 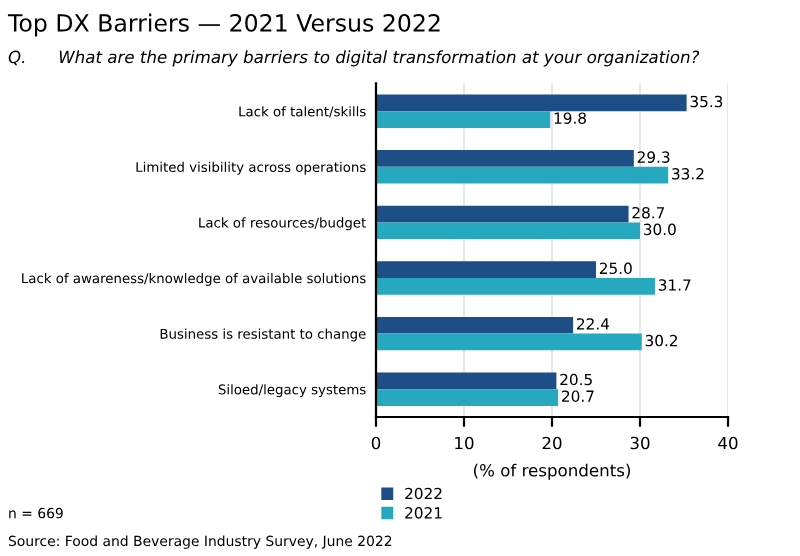 What do you see at coordinates (376, 443) in the screenshot?
I see `x-tick-label: 0` at bounding box center [376, 443].